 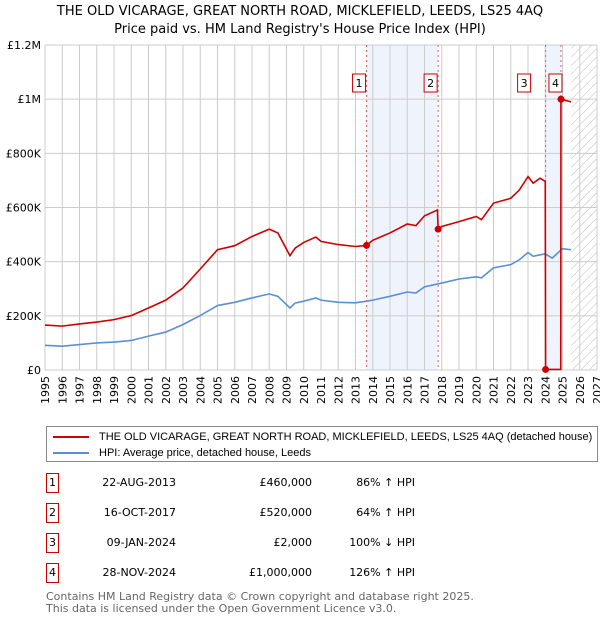 What do you see at coordinates (149, 390) in the screenshot?
I see `x-tick-label: 2001` at bounding box center [149, 390].